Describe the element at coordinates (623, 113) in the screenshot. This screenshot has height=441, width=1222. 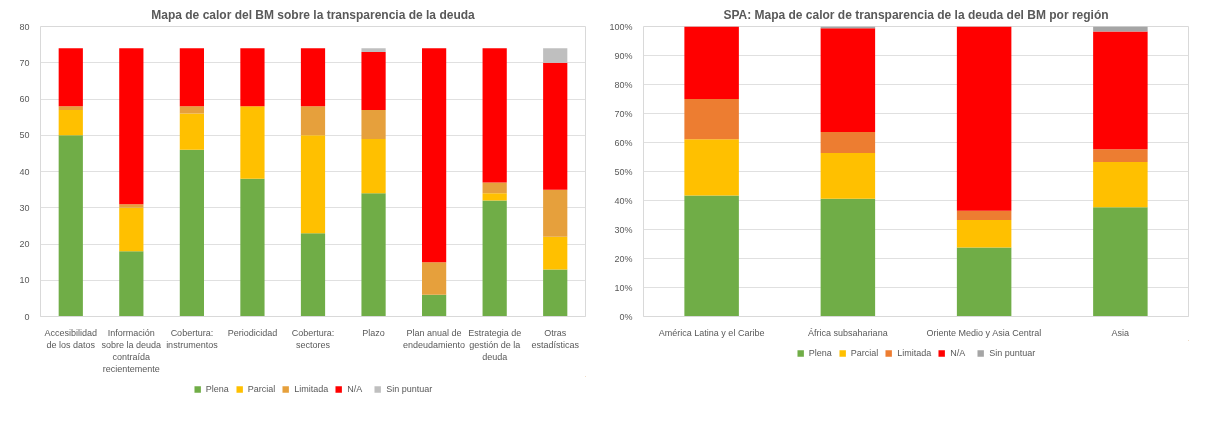
I see `y-tick-label: 70%` at that location.